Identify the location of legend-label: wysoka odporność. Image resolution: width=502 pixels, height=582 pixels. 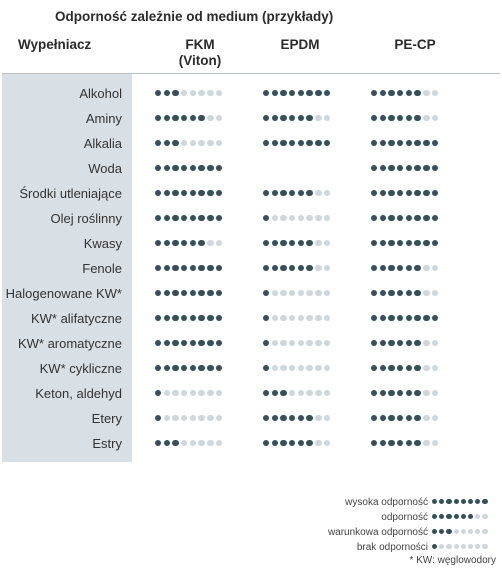
(386, 502).